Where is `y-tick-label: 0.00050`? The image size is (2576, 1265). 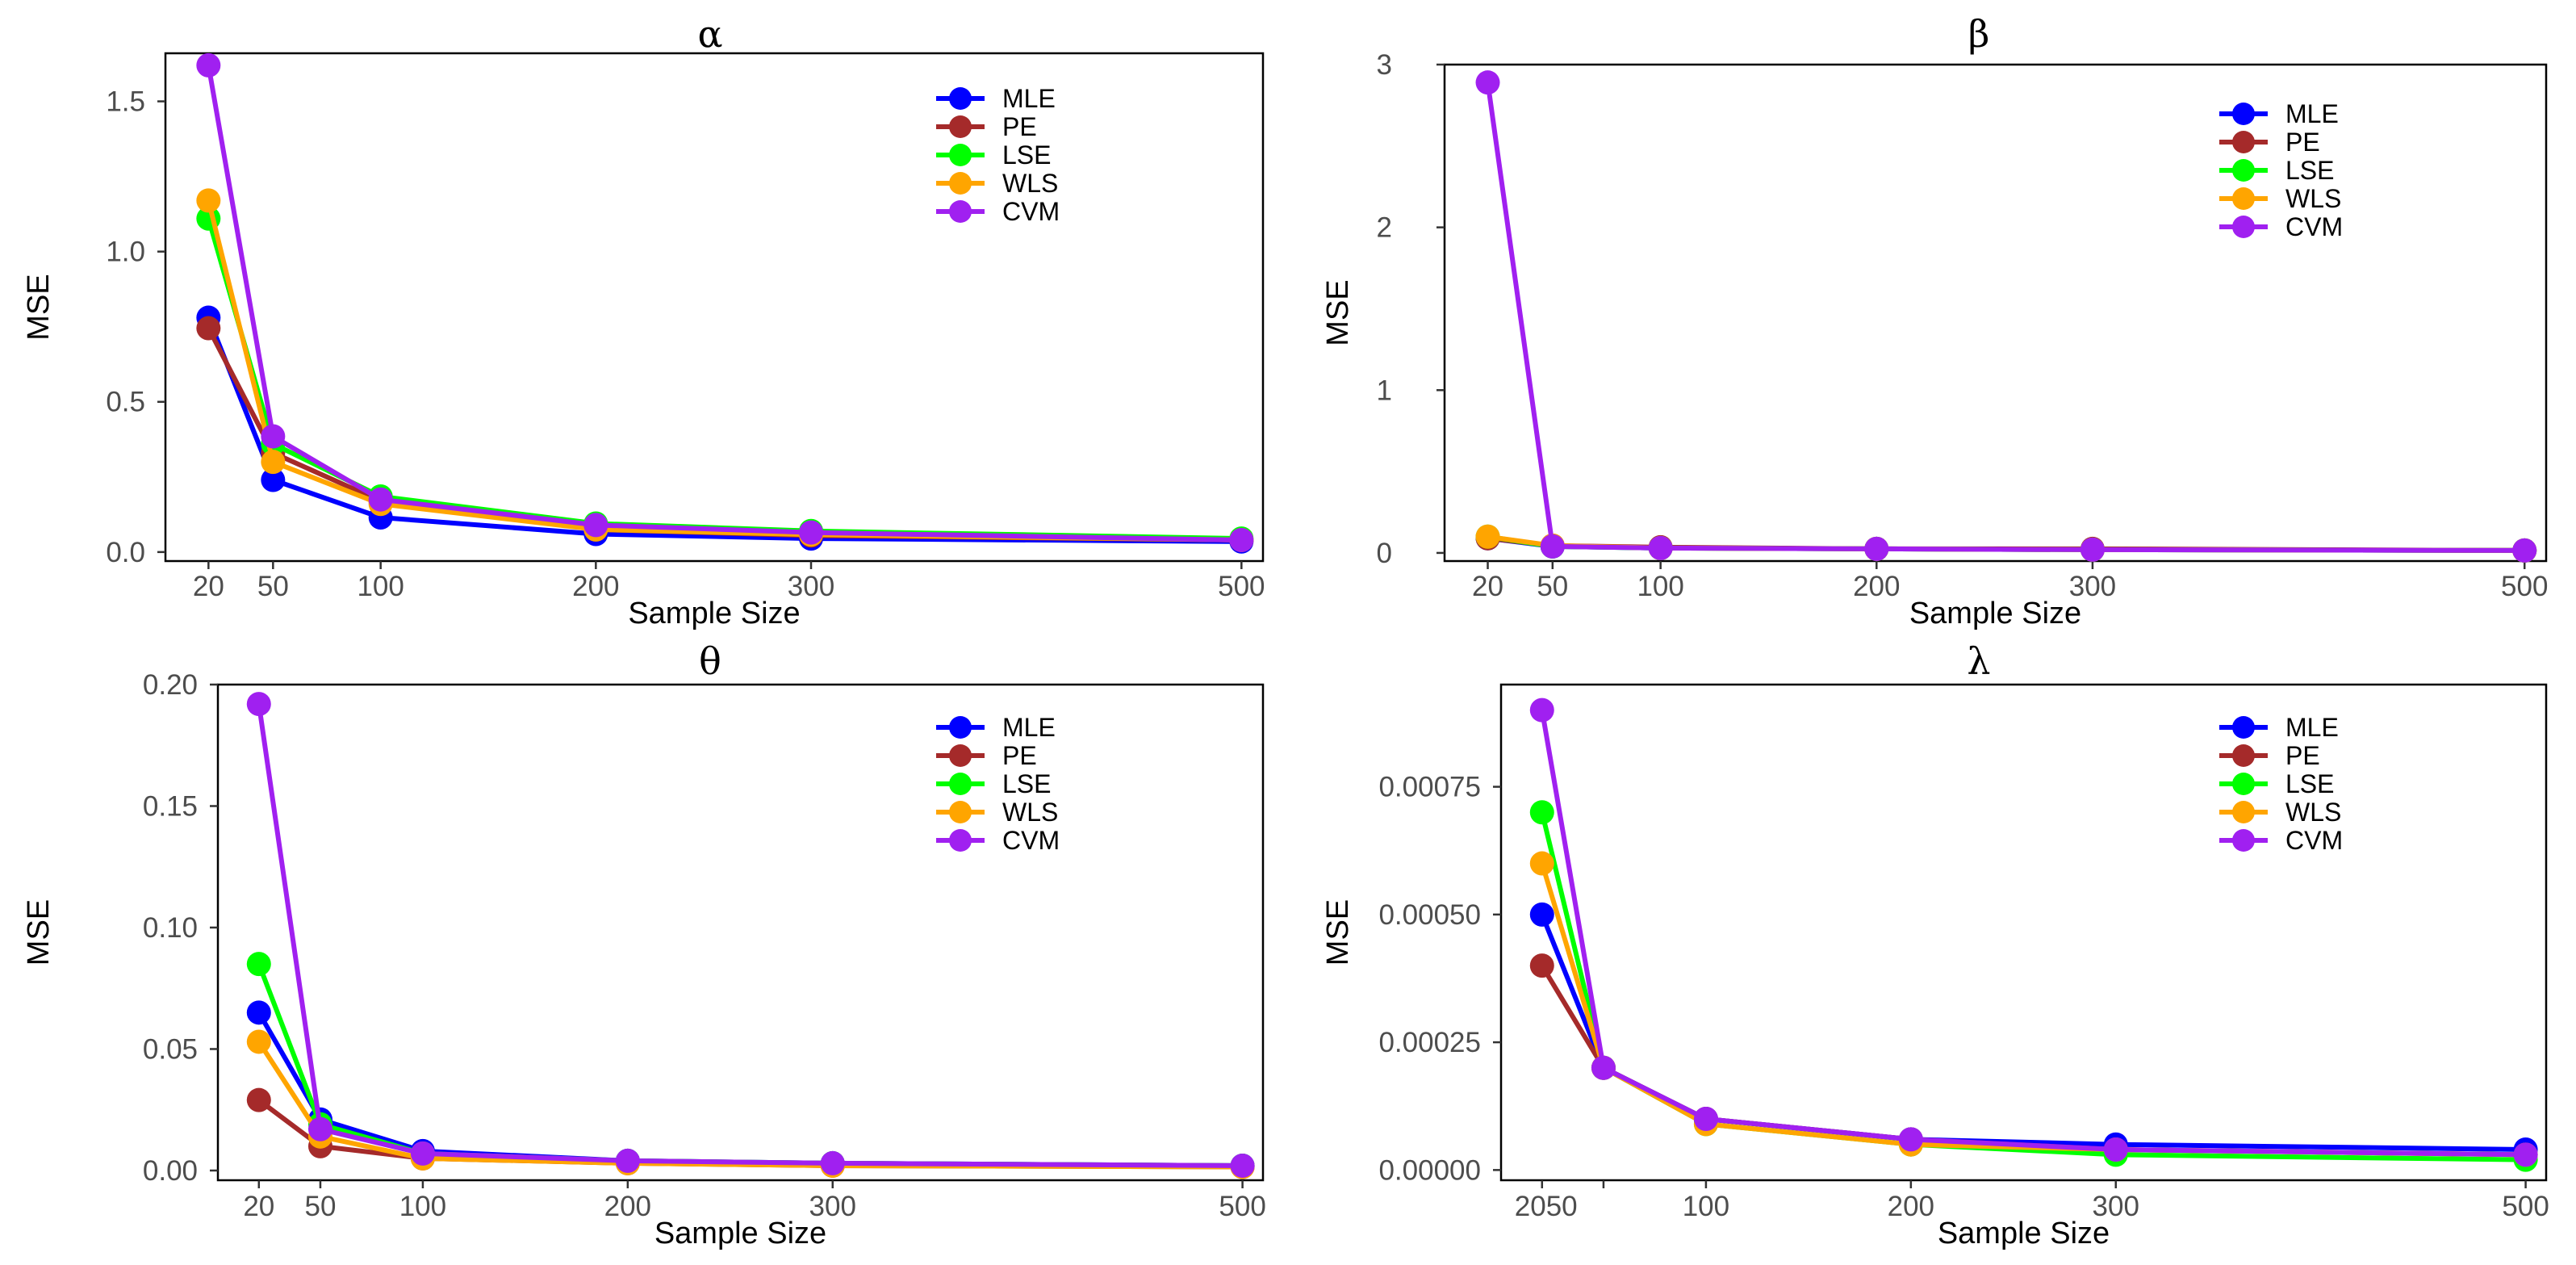 y-tick-label: 0.00050 is located at coordinates (1429, 915).